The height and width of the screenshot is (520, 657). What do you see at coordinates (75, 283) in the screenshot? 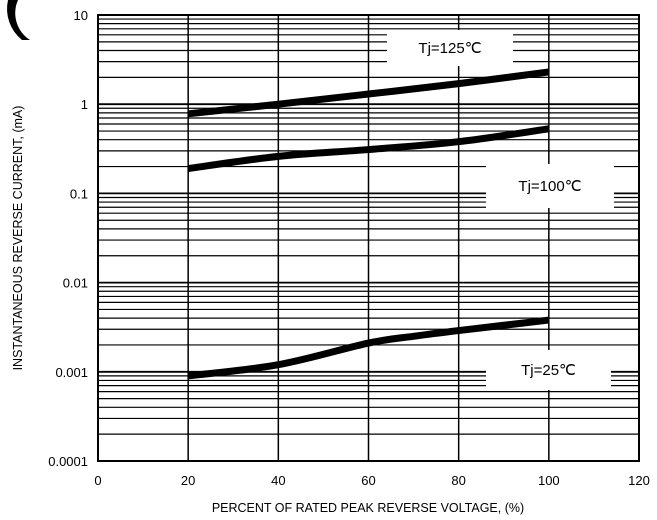
I see `y-tick-label: 0.01` at bounding box center [75, 283].